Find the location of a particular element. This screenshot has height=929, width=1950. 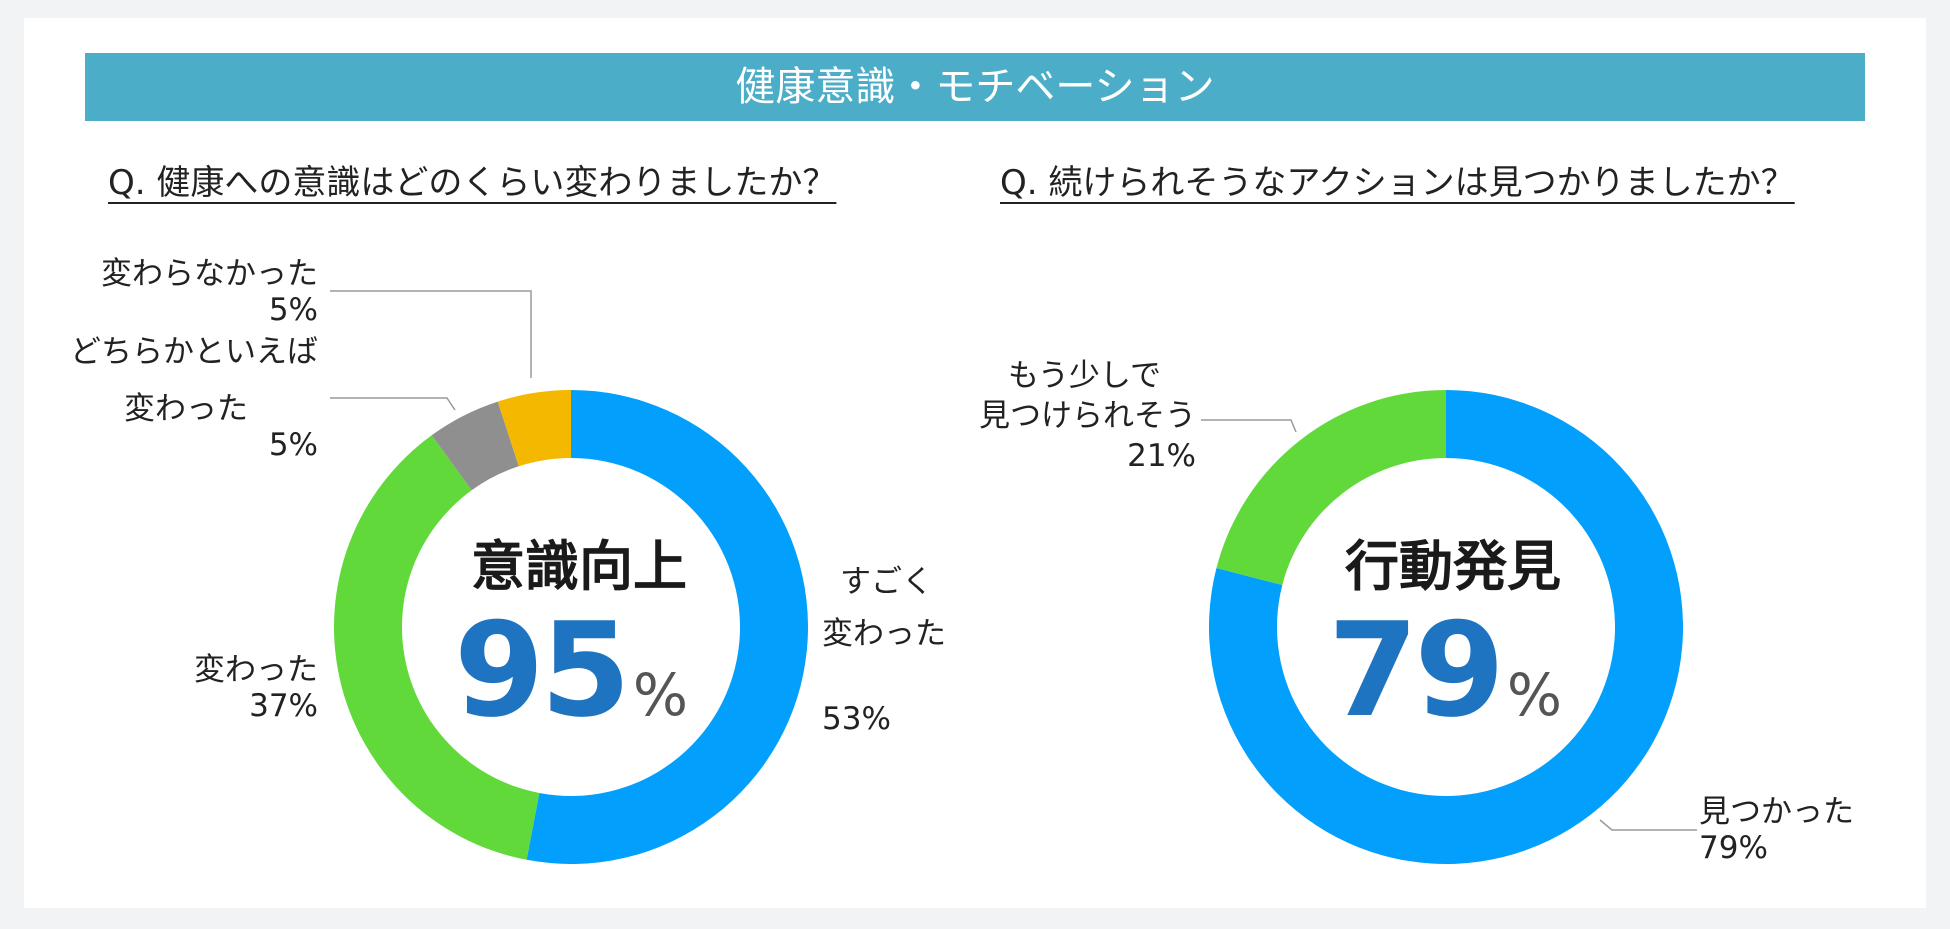

chart-1-center-value: 95% is located at coordinates (571, 670).